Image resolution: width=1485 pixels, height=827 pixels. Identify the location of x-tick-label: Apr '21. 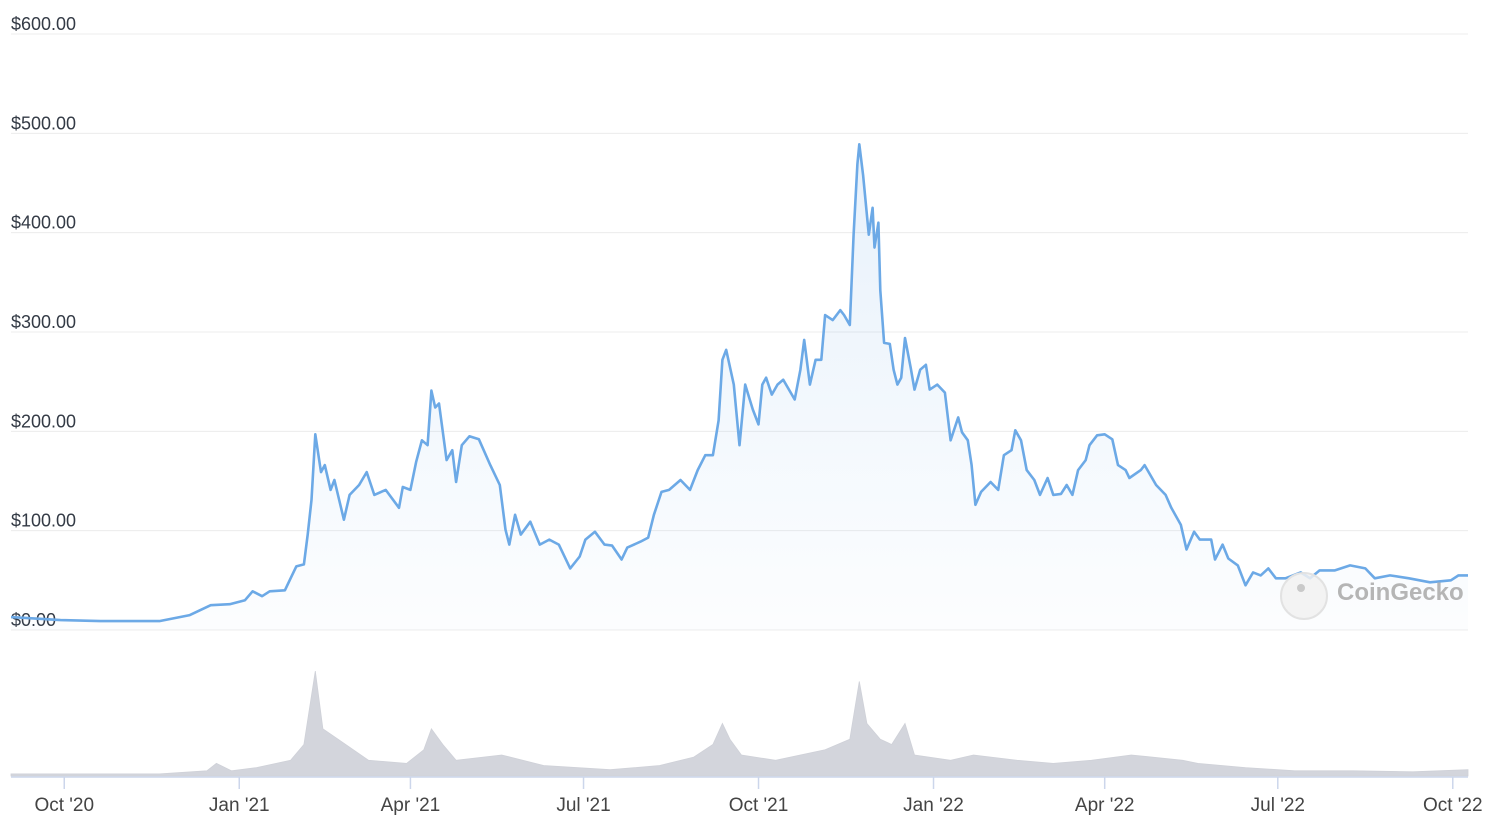
(411, 805).